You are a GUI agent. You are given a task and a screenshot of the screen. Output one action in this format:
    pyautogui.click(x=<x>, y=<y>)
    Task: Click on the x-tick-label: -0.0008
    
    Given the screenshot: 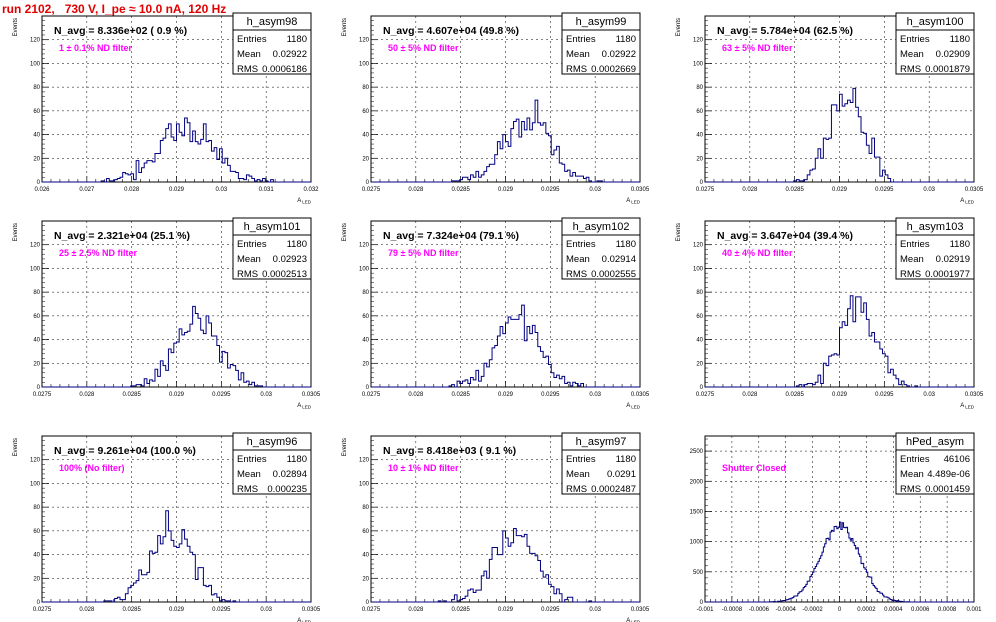 What is the action you would take?
    pyautogui.click(x=732, y=610)
    